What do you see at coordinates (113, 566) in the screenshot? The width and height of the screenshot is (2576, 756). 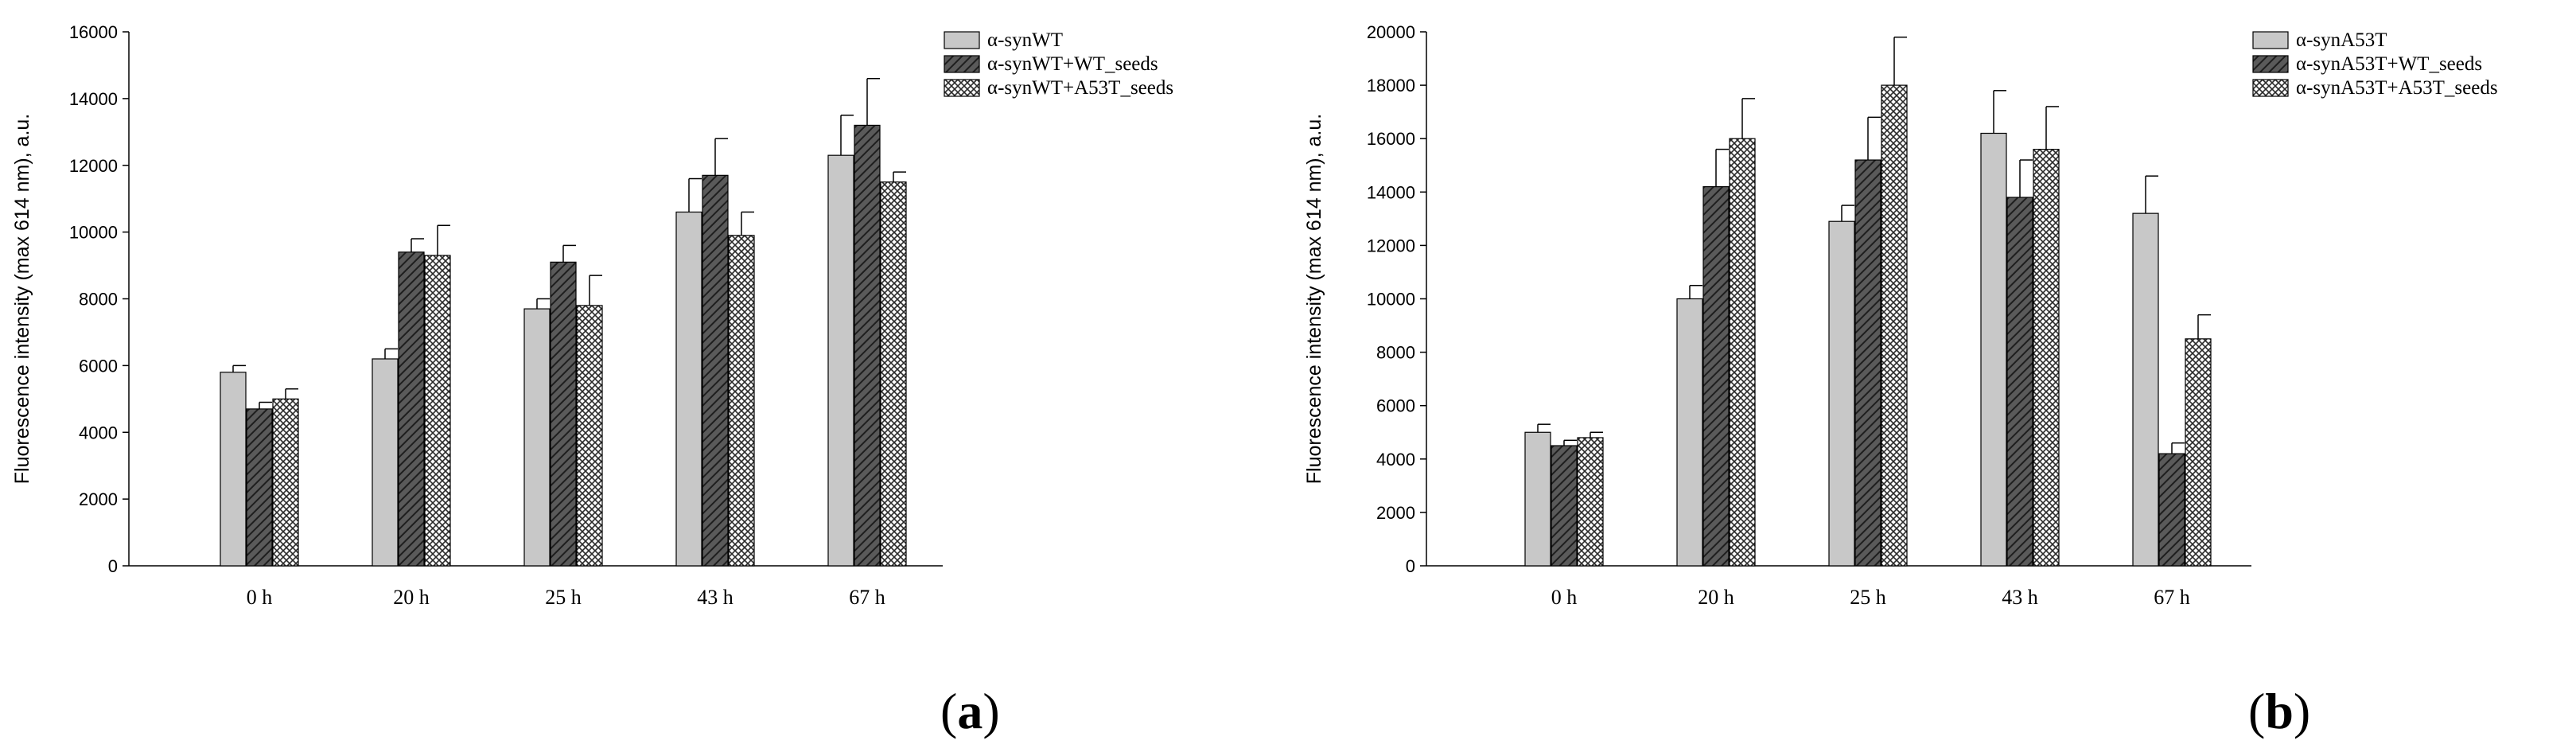 I see `y-tick-label-a: 0` at bounding box center [113, 566].